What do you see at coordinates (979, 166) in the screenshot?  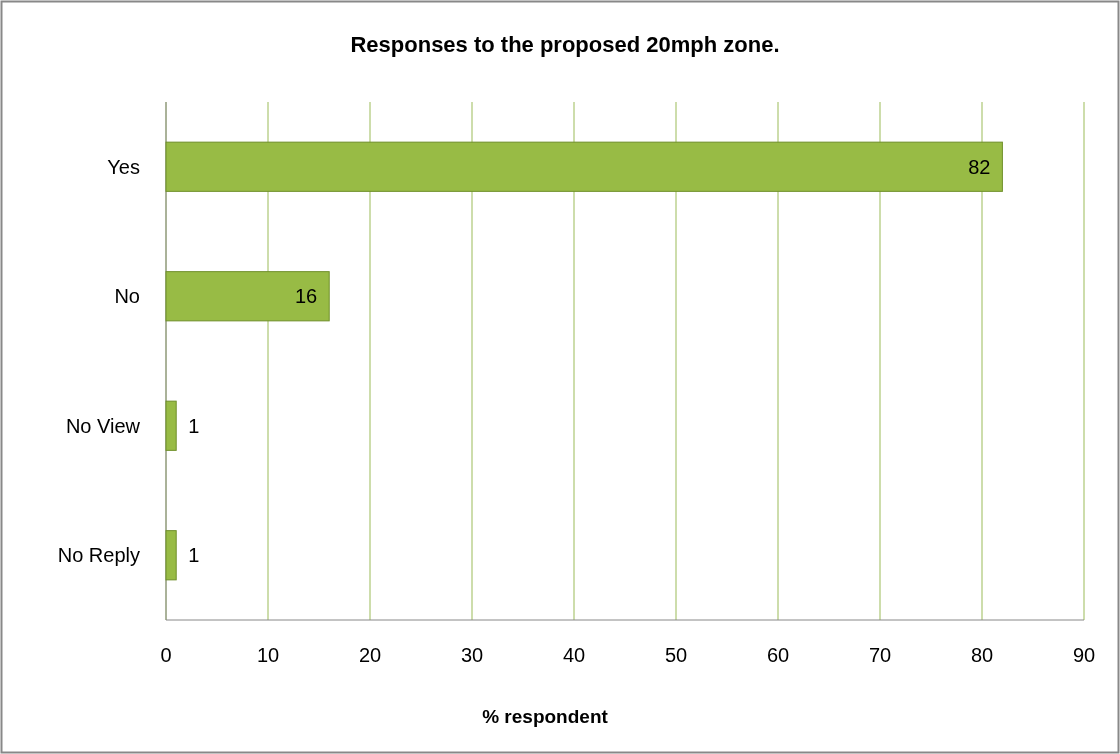 I see `data-label: 82` at bounding box center [979, 166].